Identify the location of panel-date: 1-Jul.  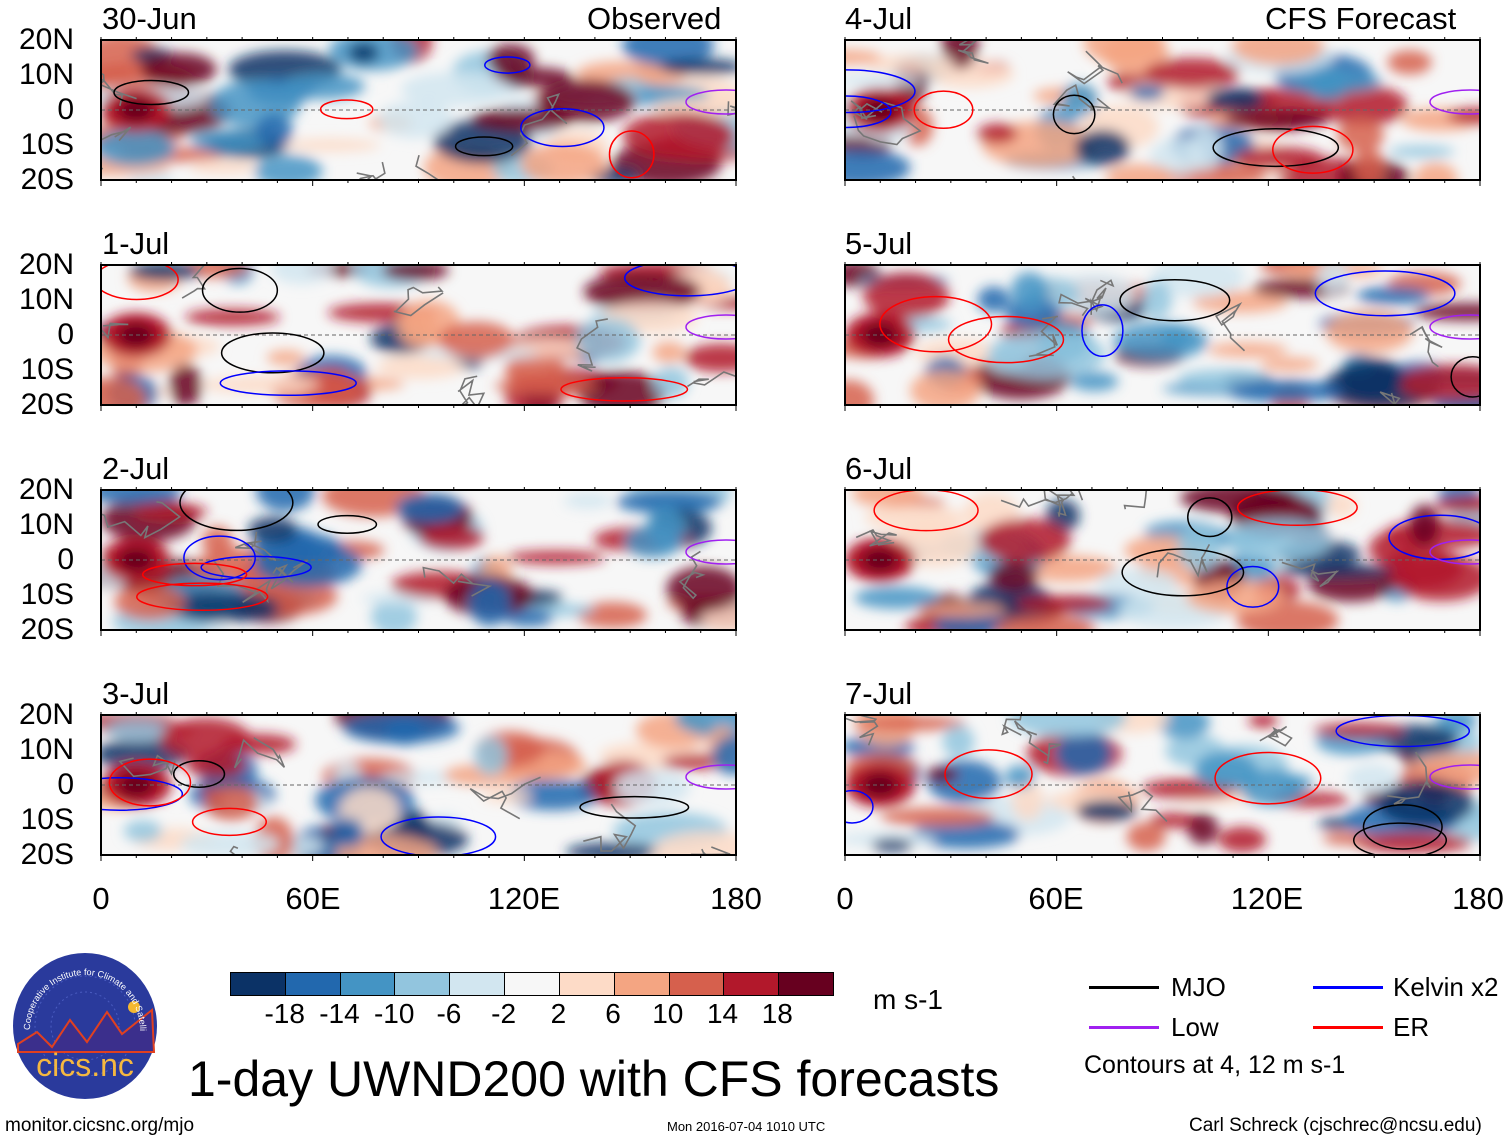
(136, 243).